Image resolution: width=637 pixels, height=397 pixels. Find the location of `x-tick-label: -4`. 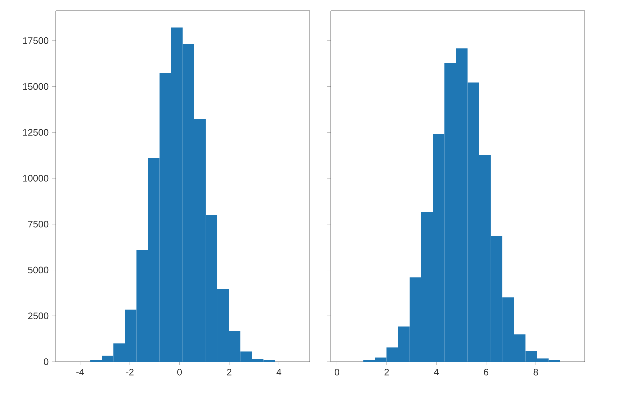

x-tick-label: -4 is located at coordinates (80, 372).